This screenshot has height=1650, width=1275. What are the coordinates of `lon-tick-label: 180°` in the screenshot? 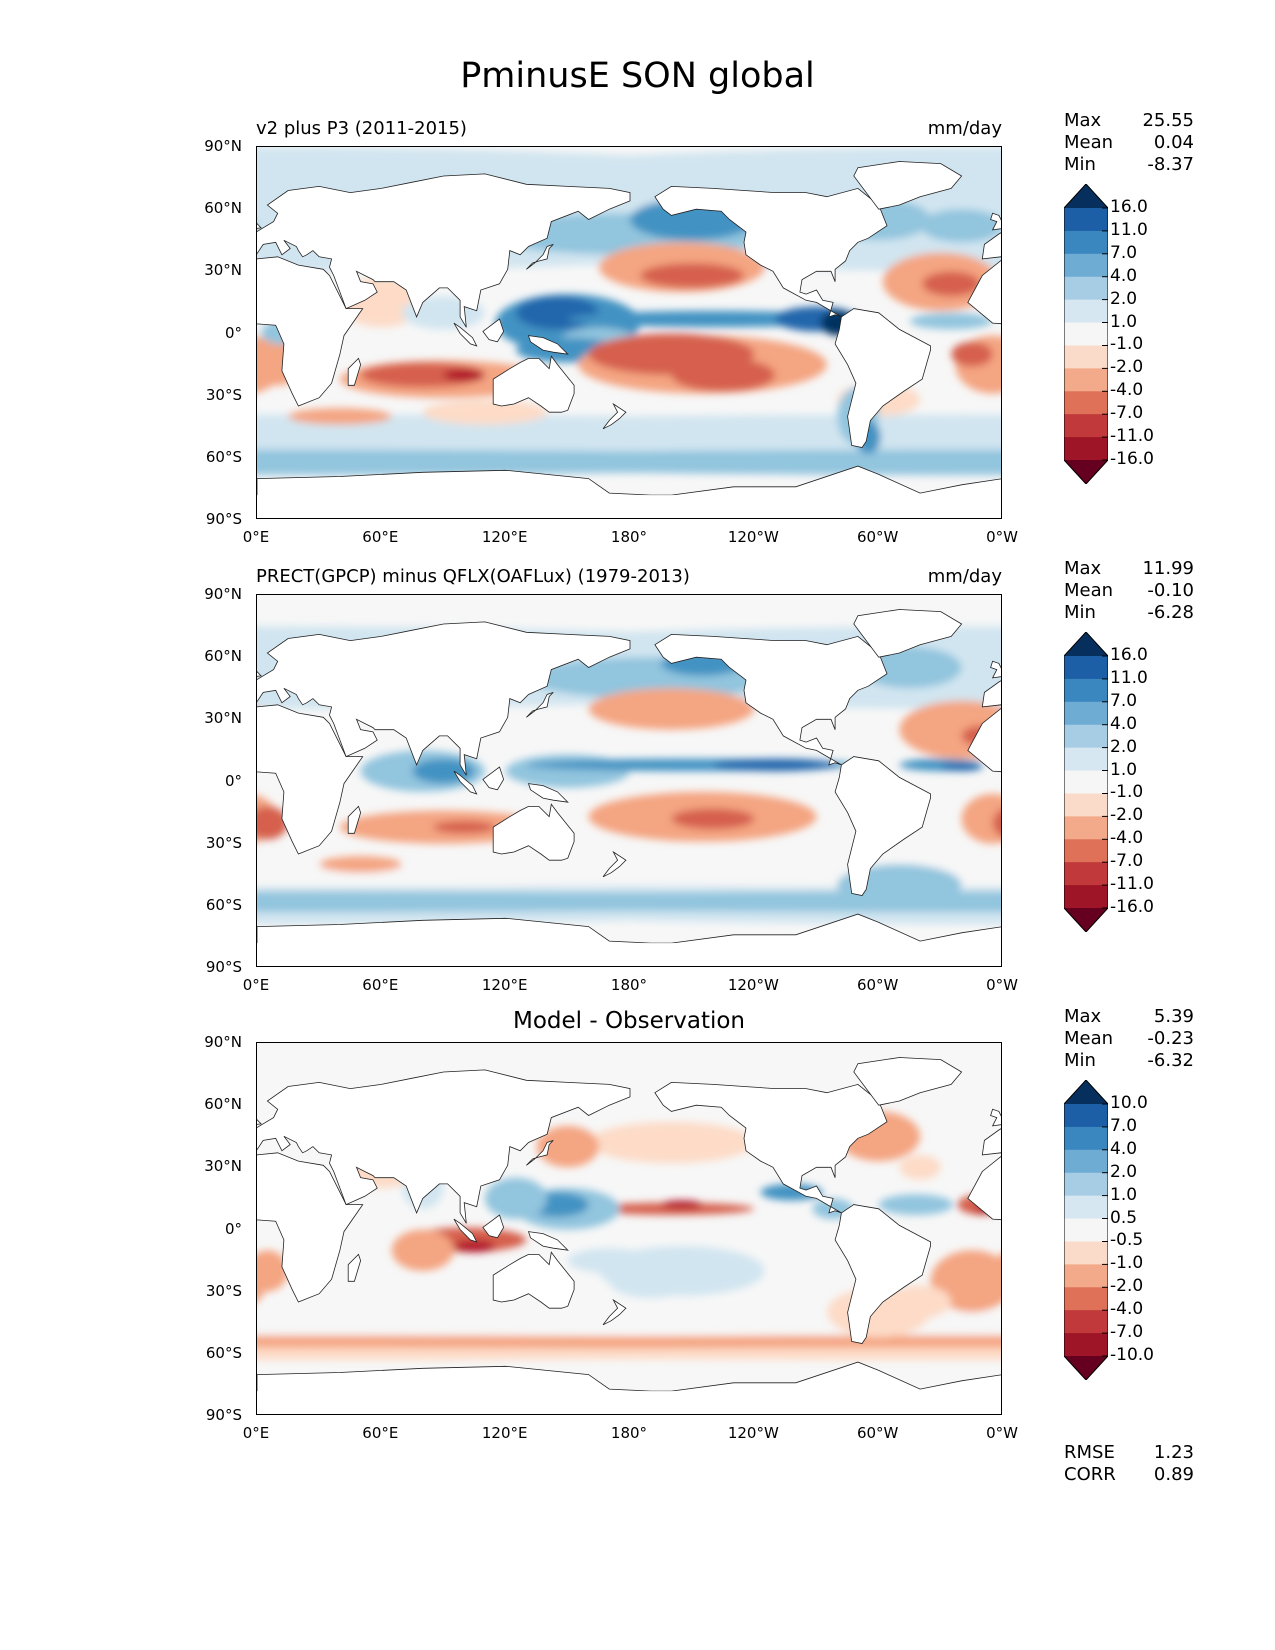 It's located at (629, 1433).